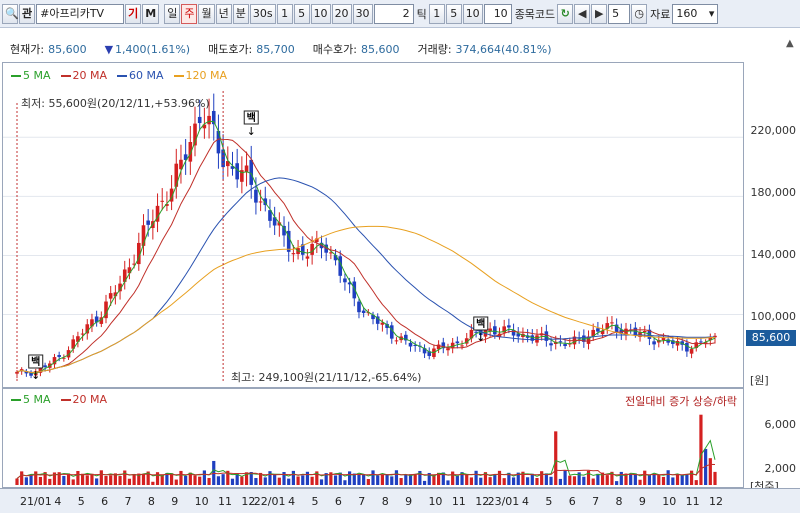  Describe the element at coordinates (223, 13) in the screenshot. I see `period-year: 년` at that location.